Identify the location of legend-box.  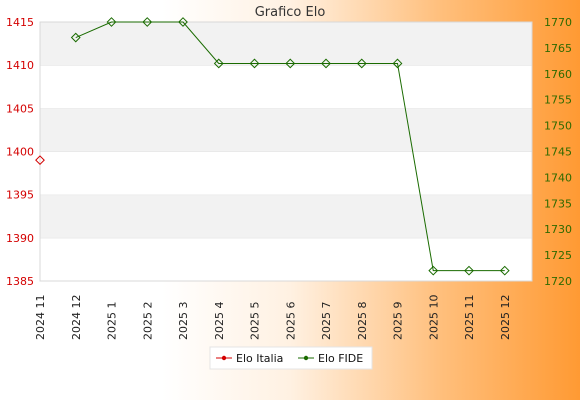
(291, 358).